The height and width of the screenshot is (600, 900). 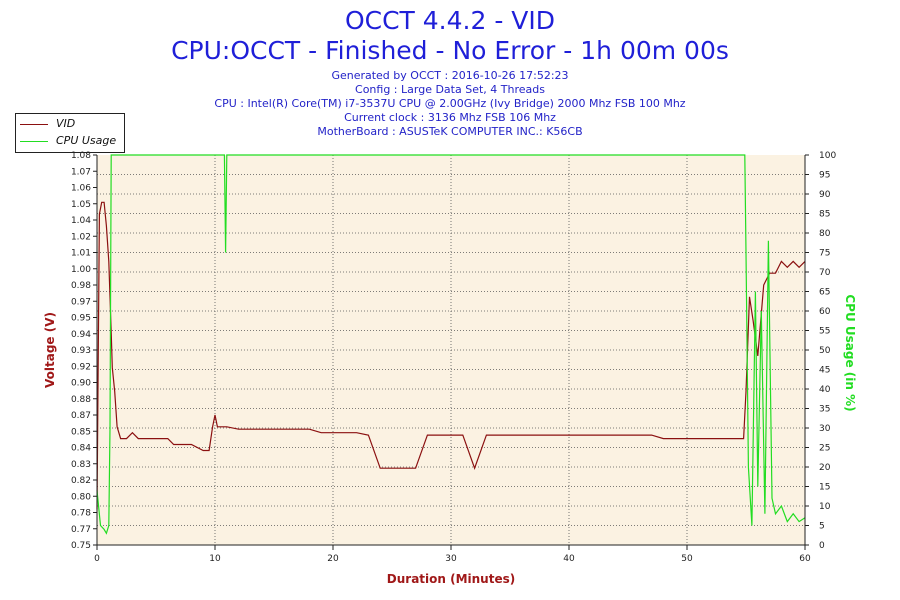 I want to click on x-tick-label: 60, so click(x=805, y=559).